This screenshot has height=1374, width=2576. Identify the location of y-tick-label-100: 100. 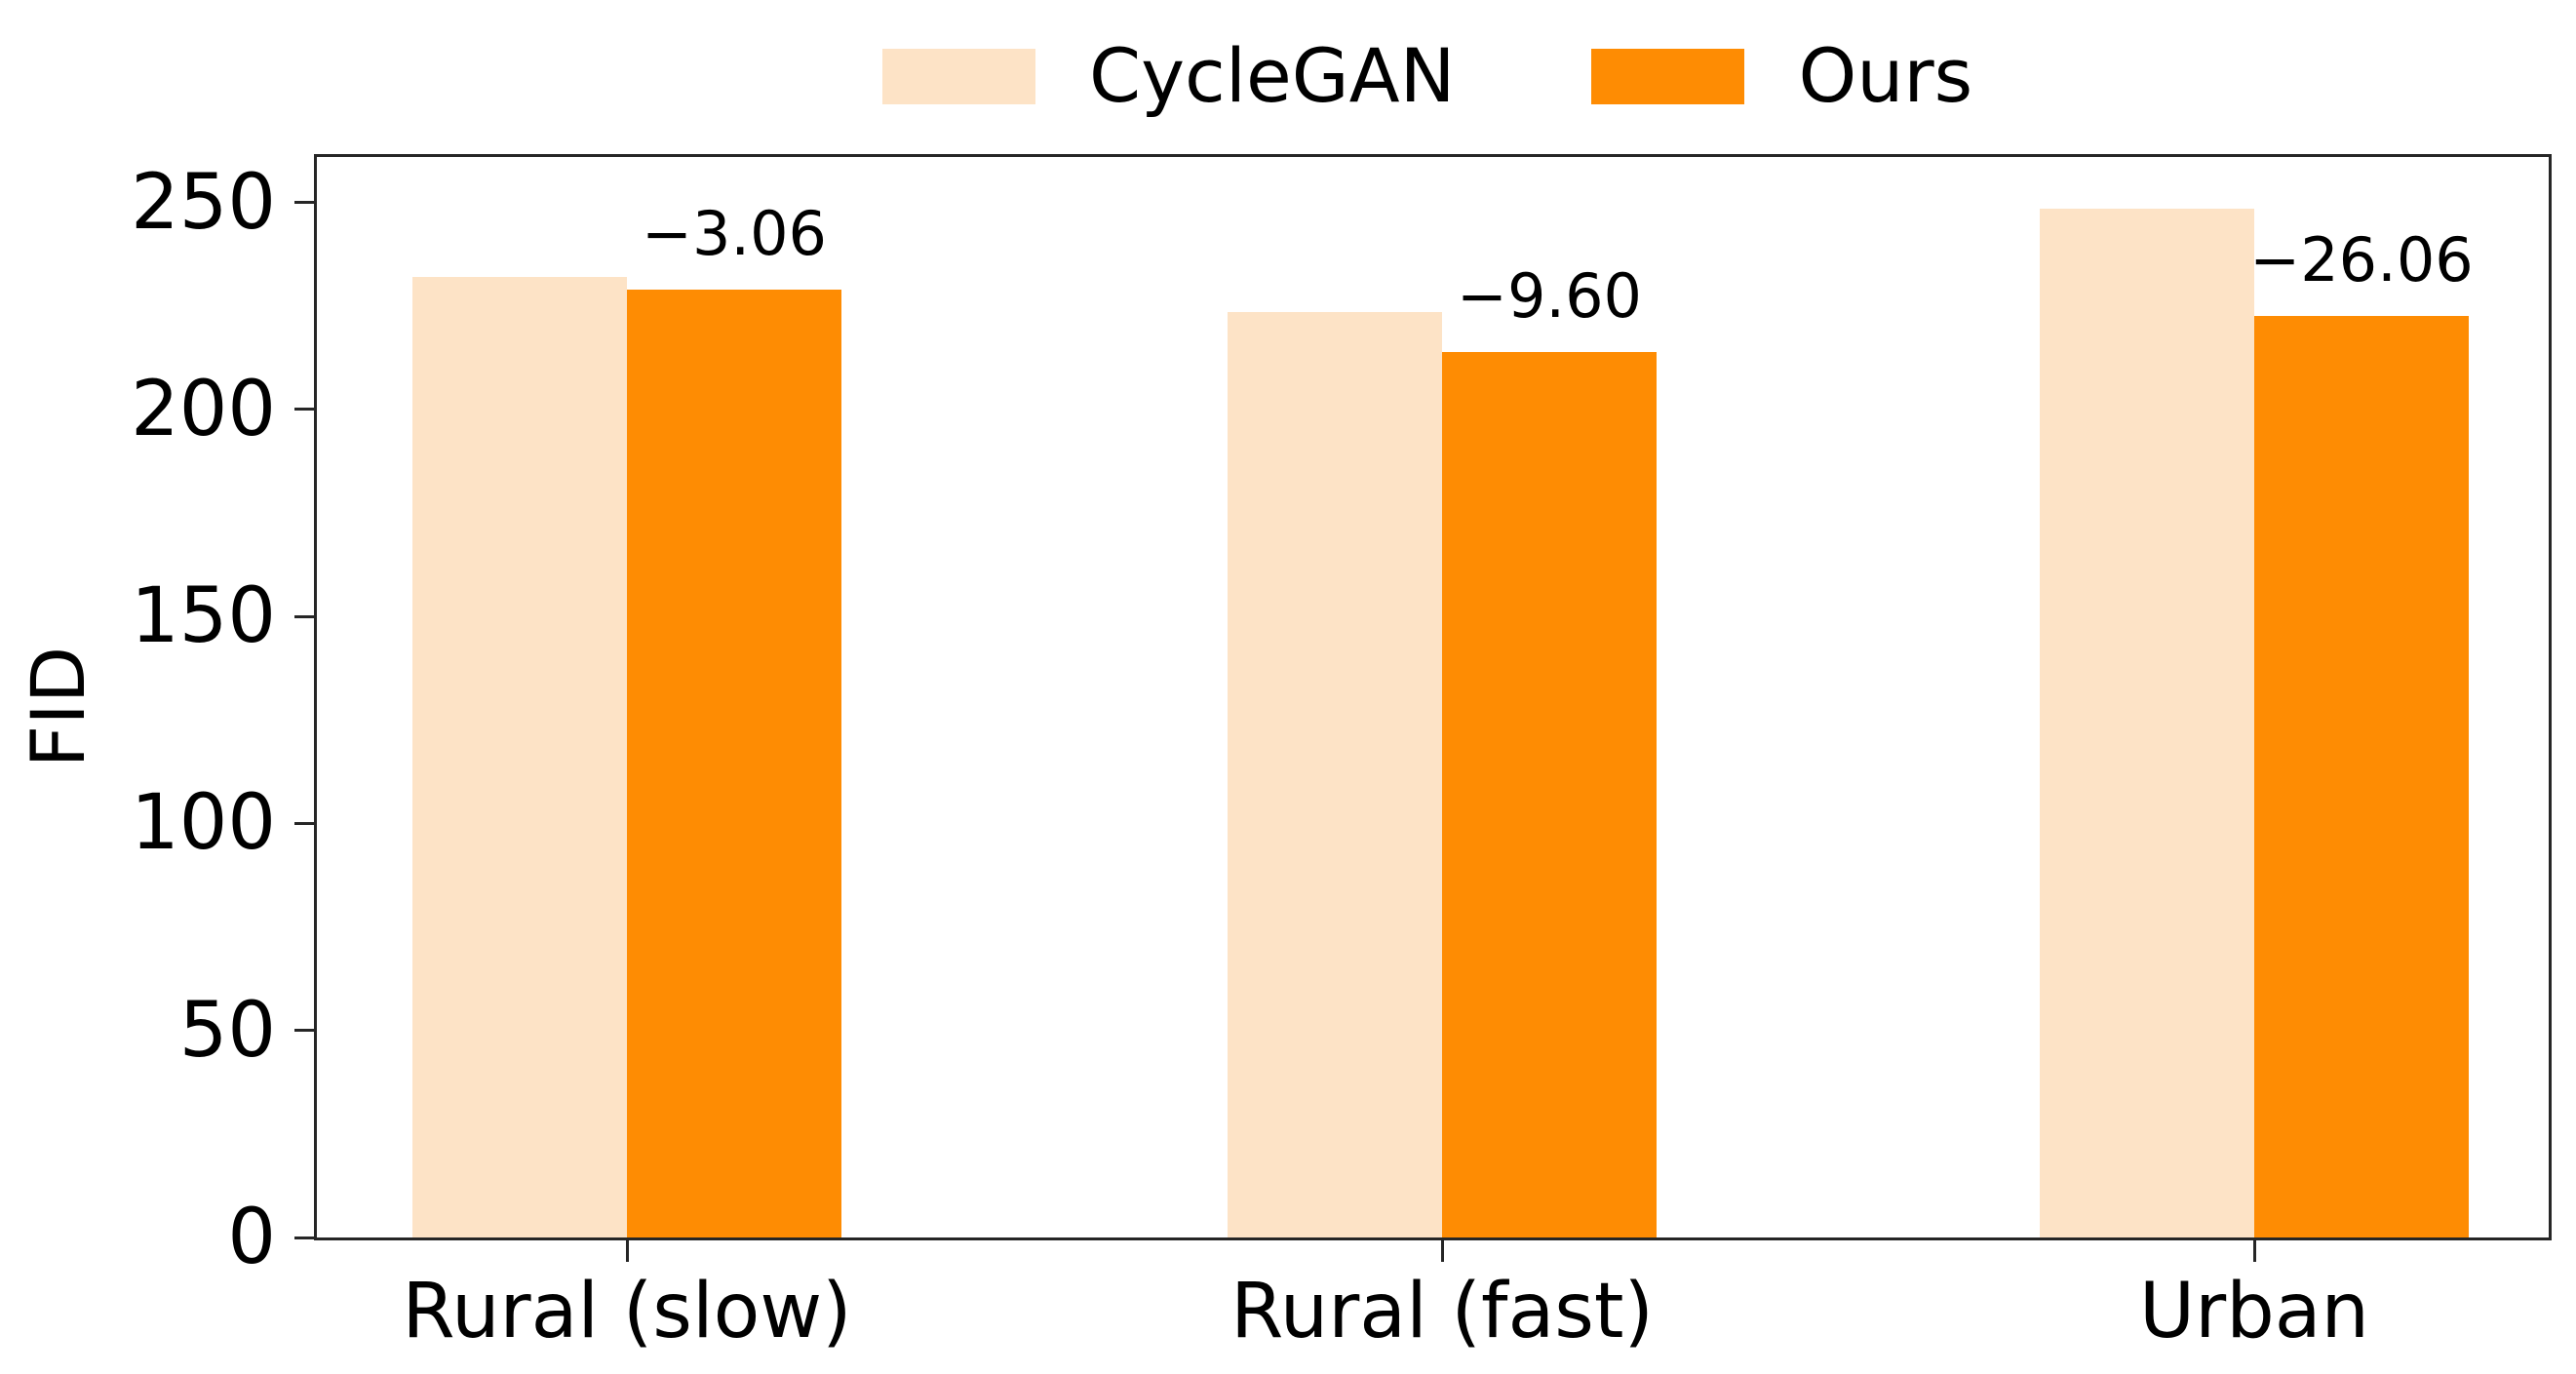
(203, 823).